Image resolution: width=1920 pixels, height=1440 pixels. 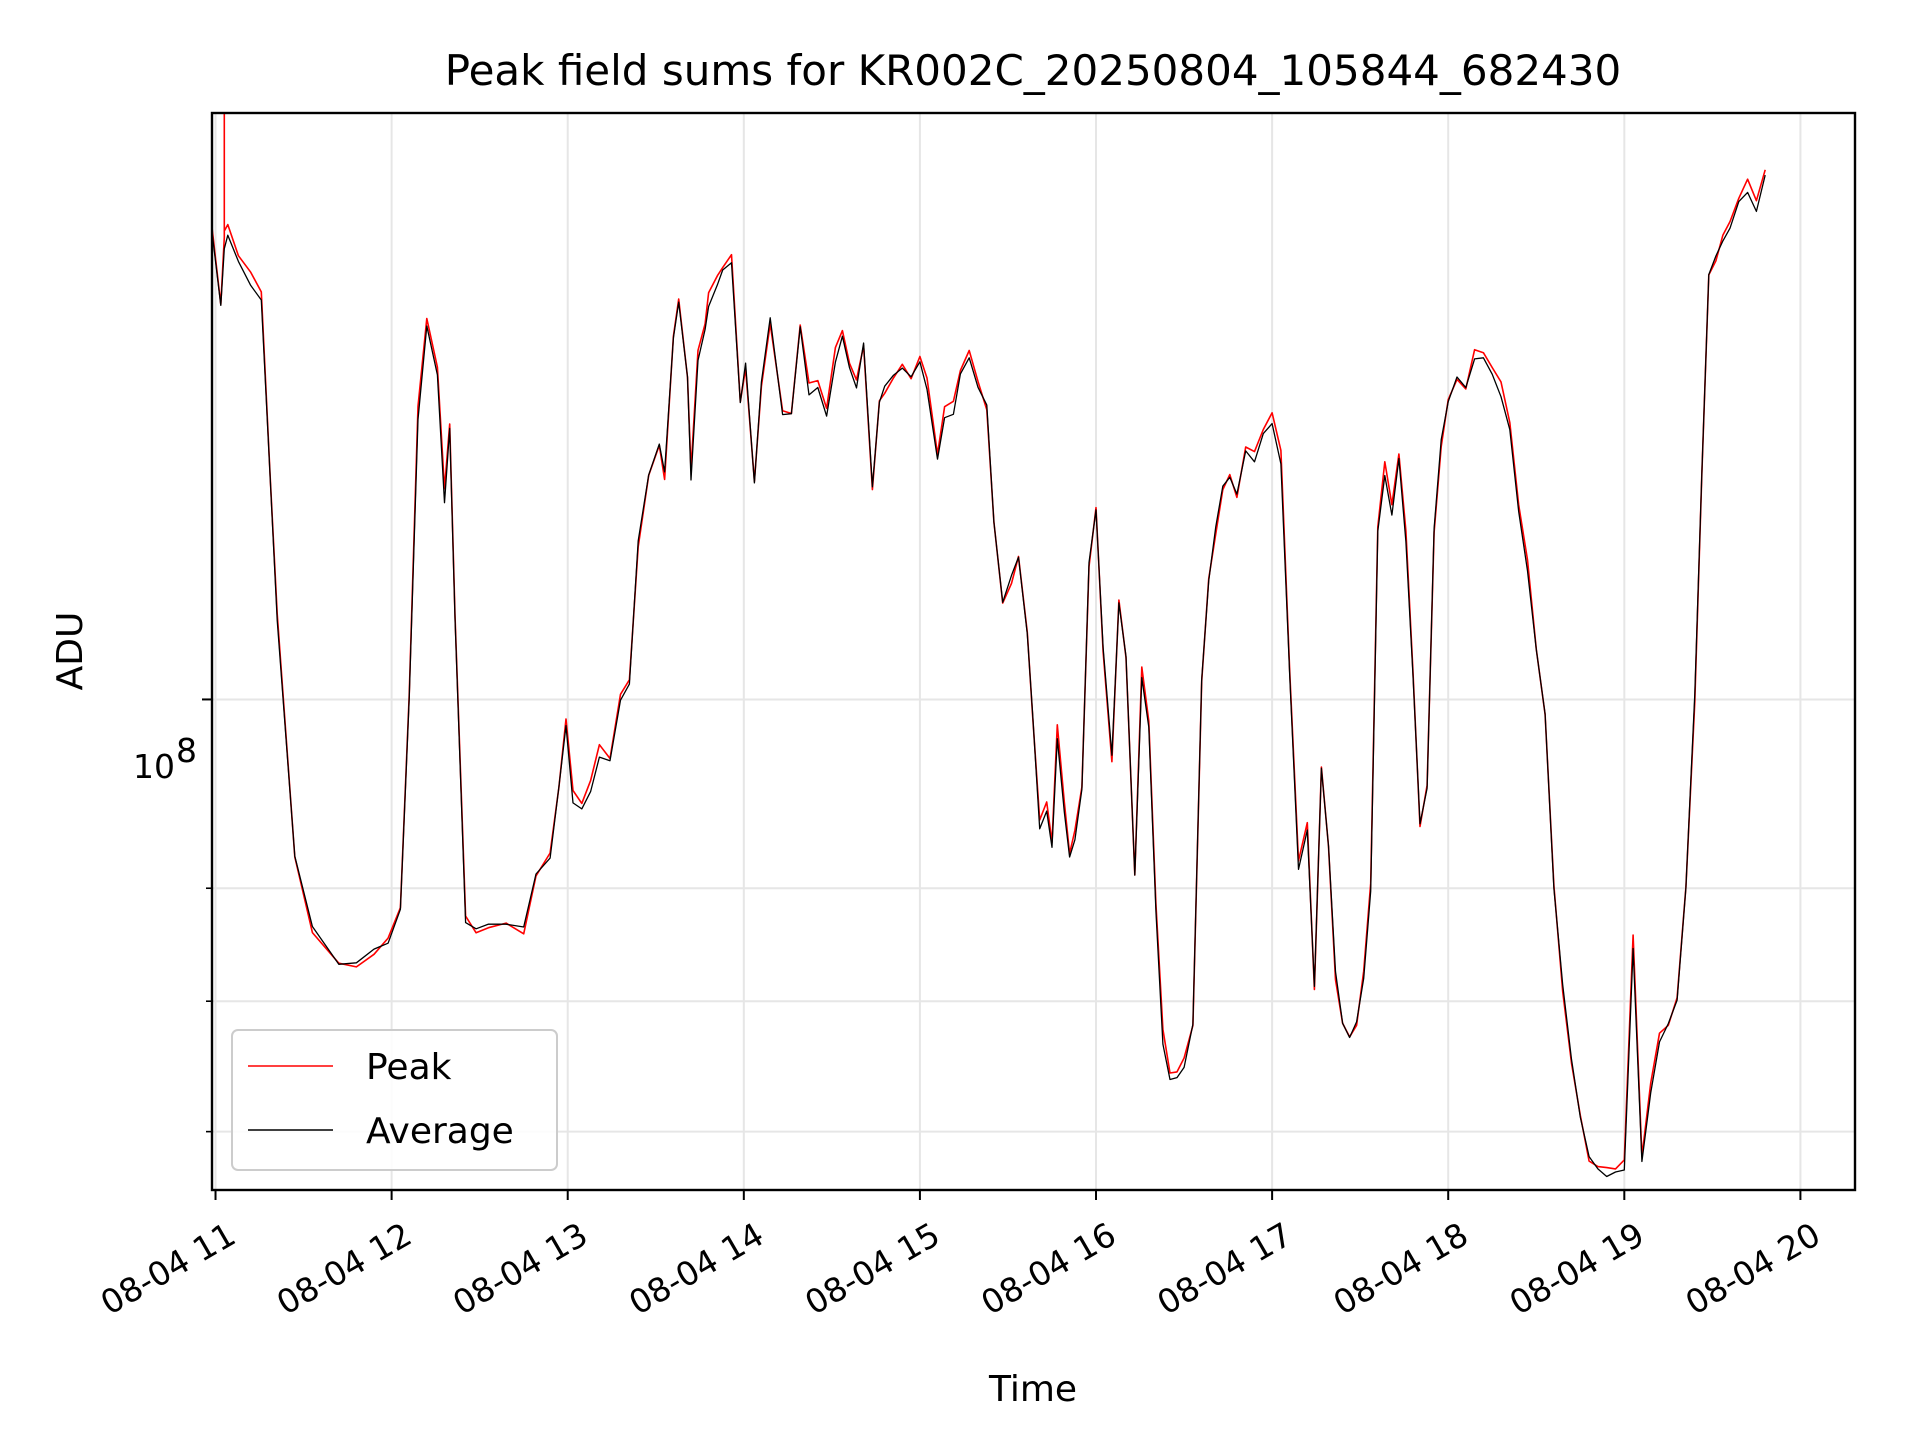 I want to click on y-tick-label-exponent: 8, so click(x=186, y=750).